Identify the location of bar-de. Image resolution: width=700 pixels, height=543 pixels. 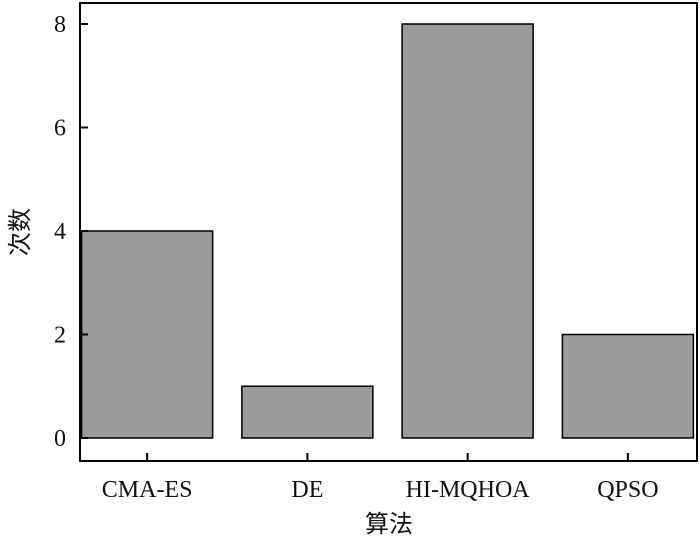
(307, 412).